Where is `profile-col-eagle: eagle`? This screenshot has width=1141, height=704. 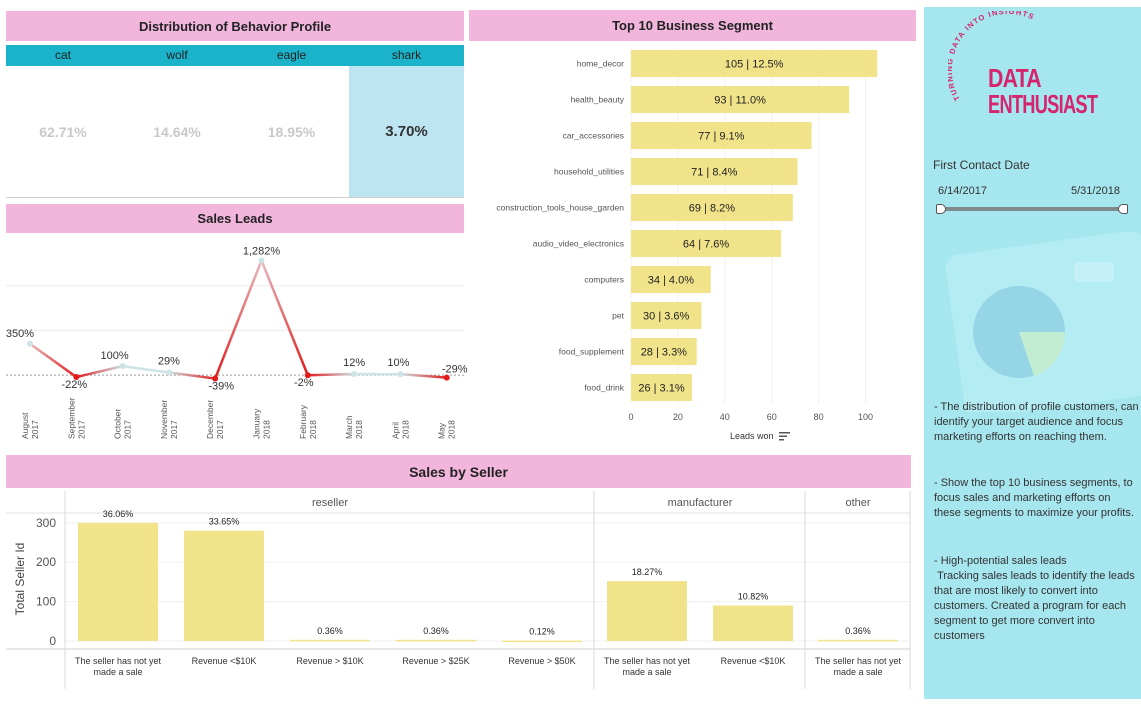 profile-col-eagle: eagle is located at coordinates (291, 55).